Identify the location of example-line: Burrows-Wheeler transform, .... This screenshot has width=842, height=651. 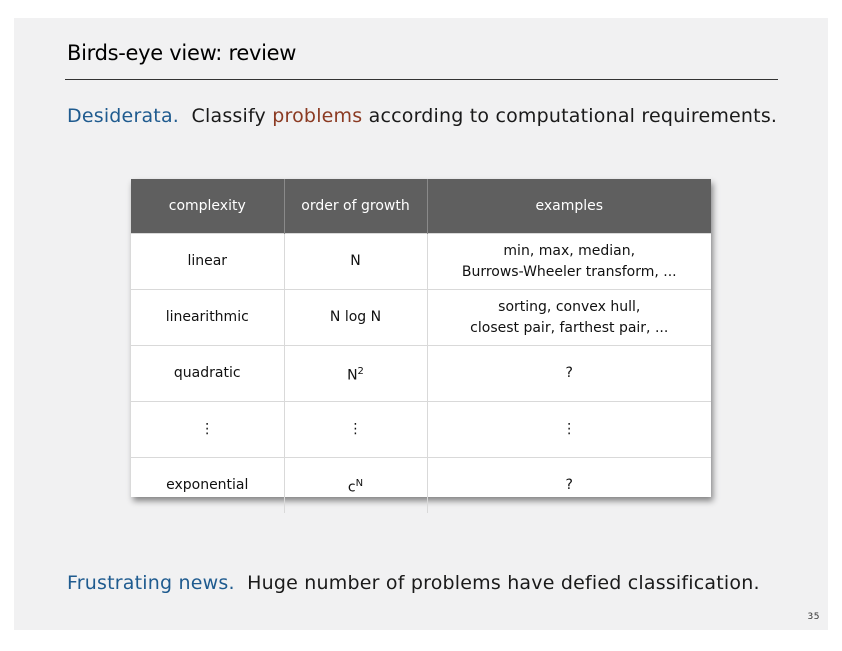
(569, 271).